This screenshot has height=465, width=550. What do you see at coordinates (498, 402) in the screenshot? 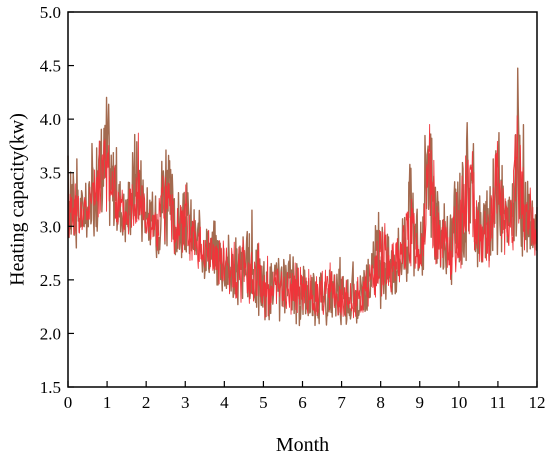
I see `x-tick-label: 11` at bounding box center [498, 402].